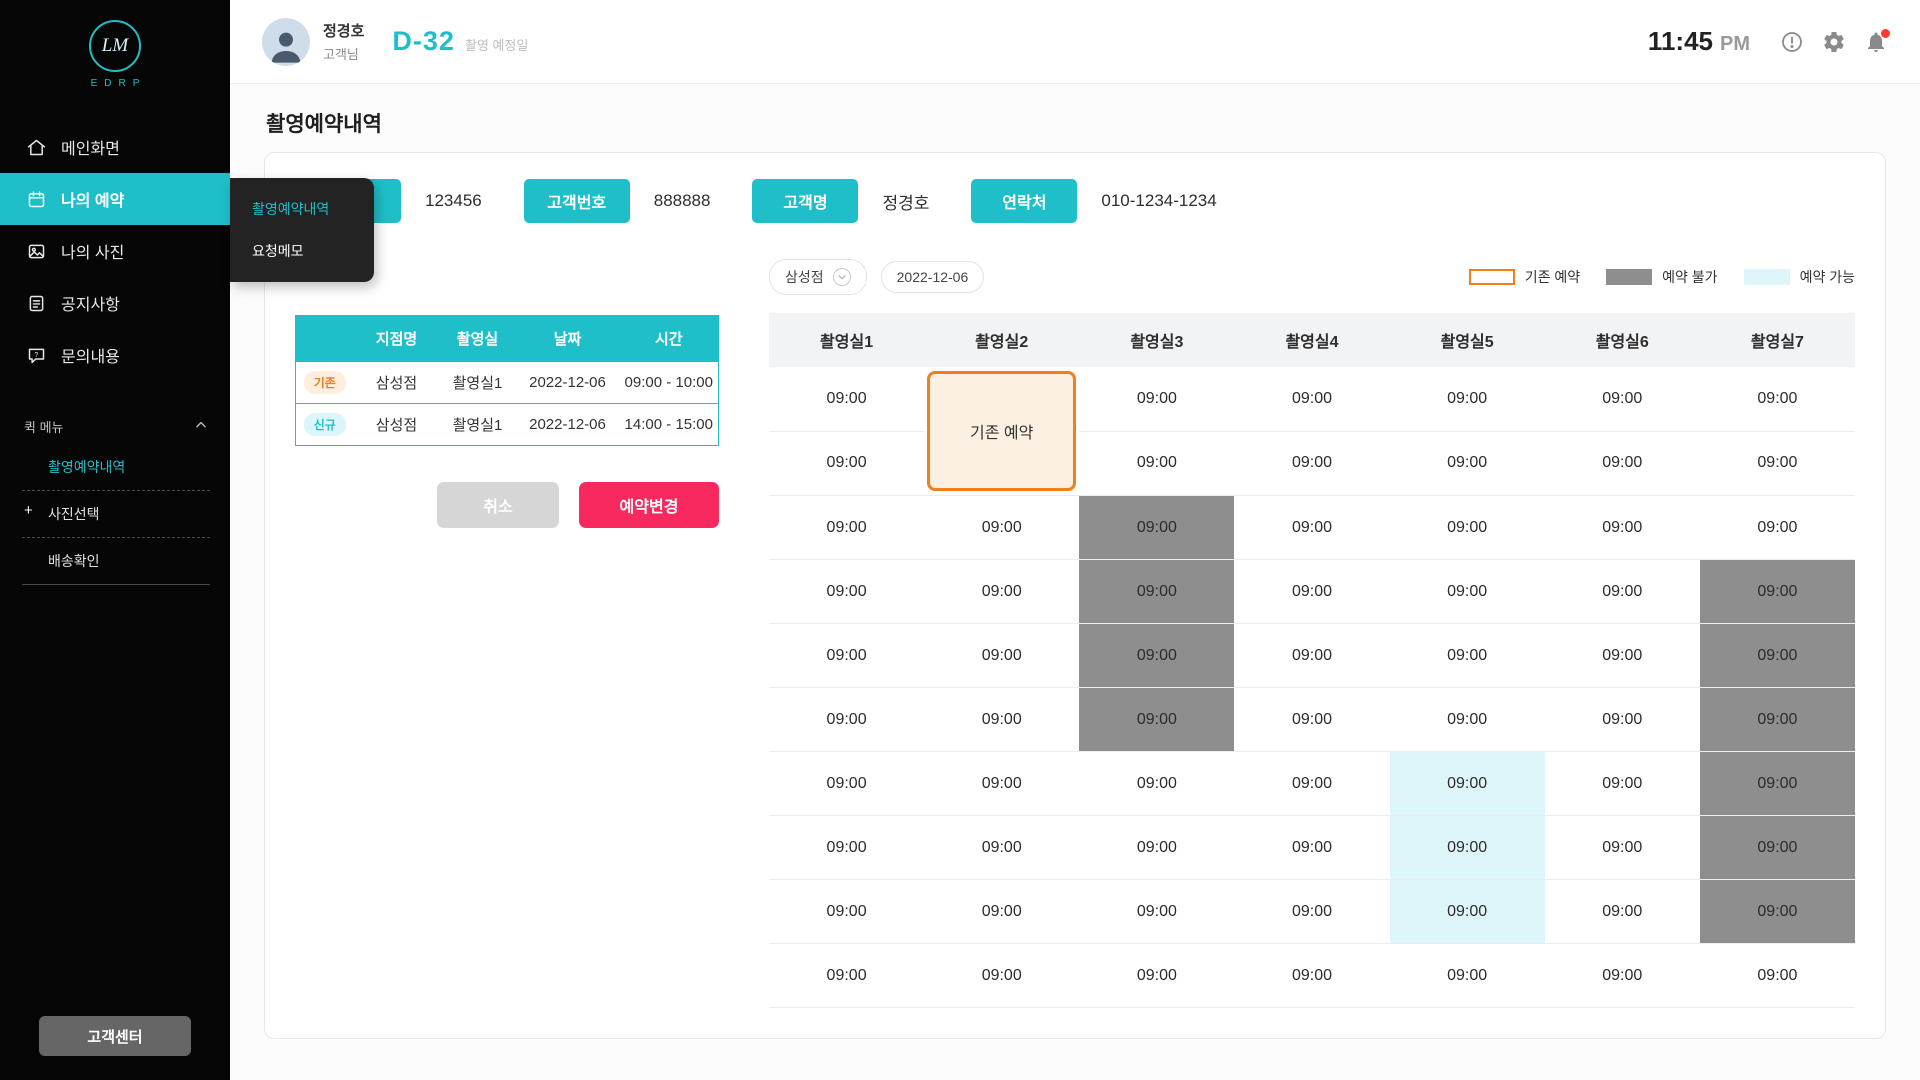 This screenshot has height=1080, width=1920. What do you see at coordinates (286, 41) in the screenshot?
I see `avatar` at bounding box center [286, 41].